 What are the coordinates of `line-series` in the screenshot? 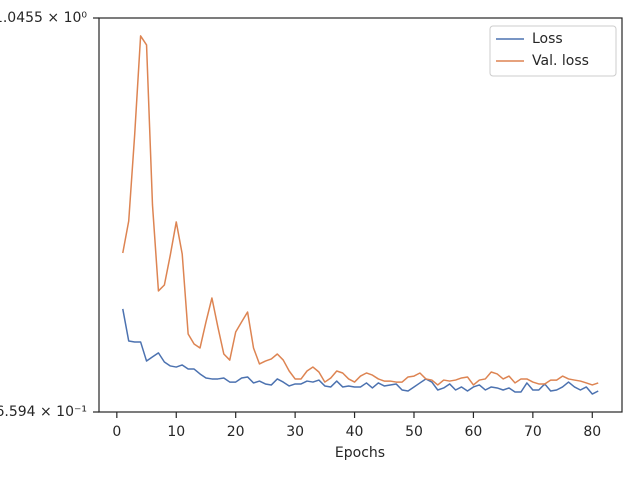 It's located at (360, 351).